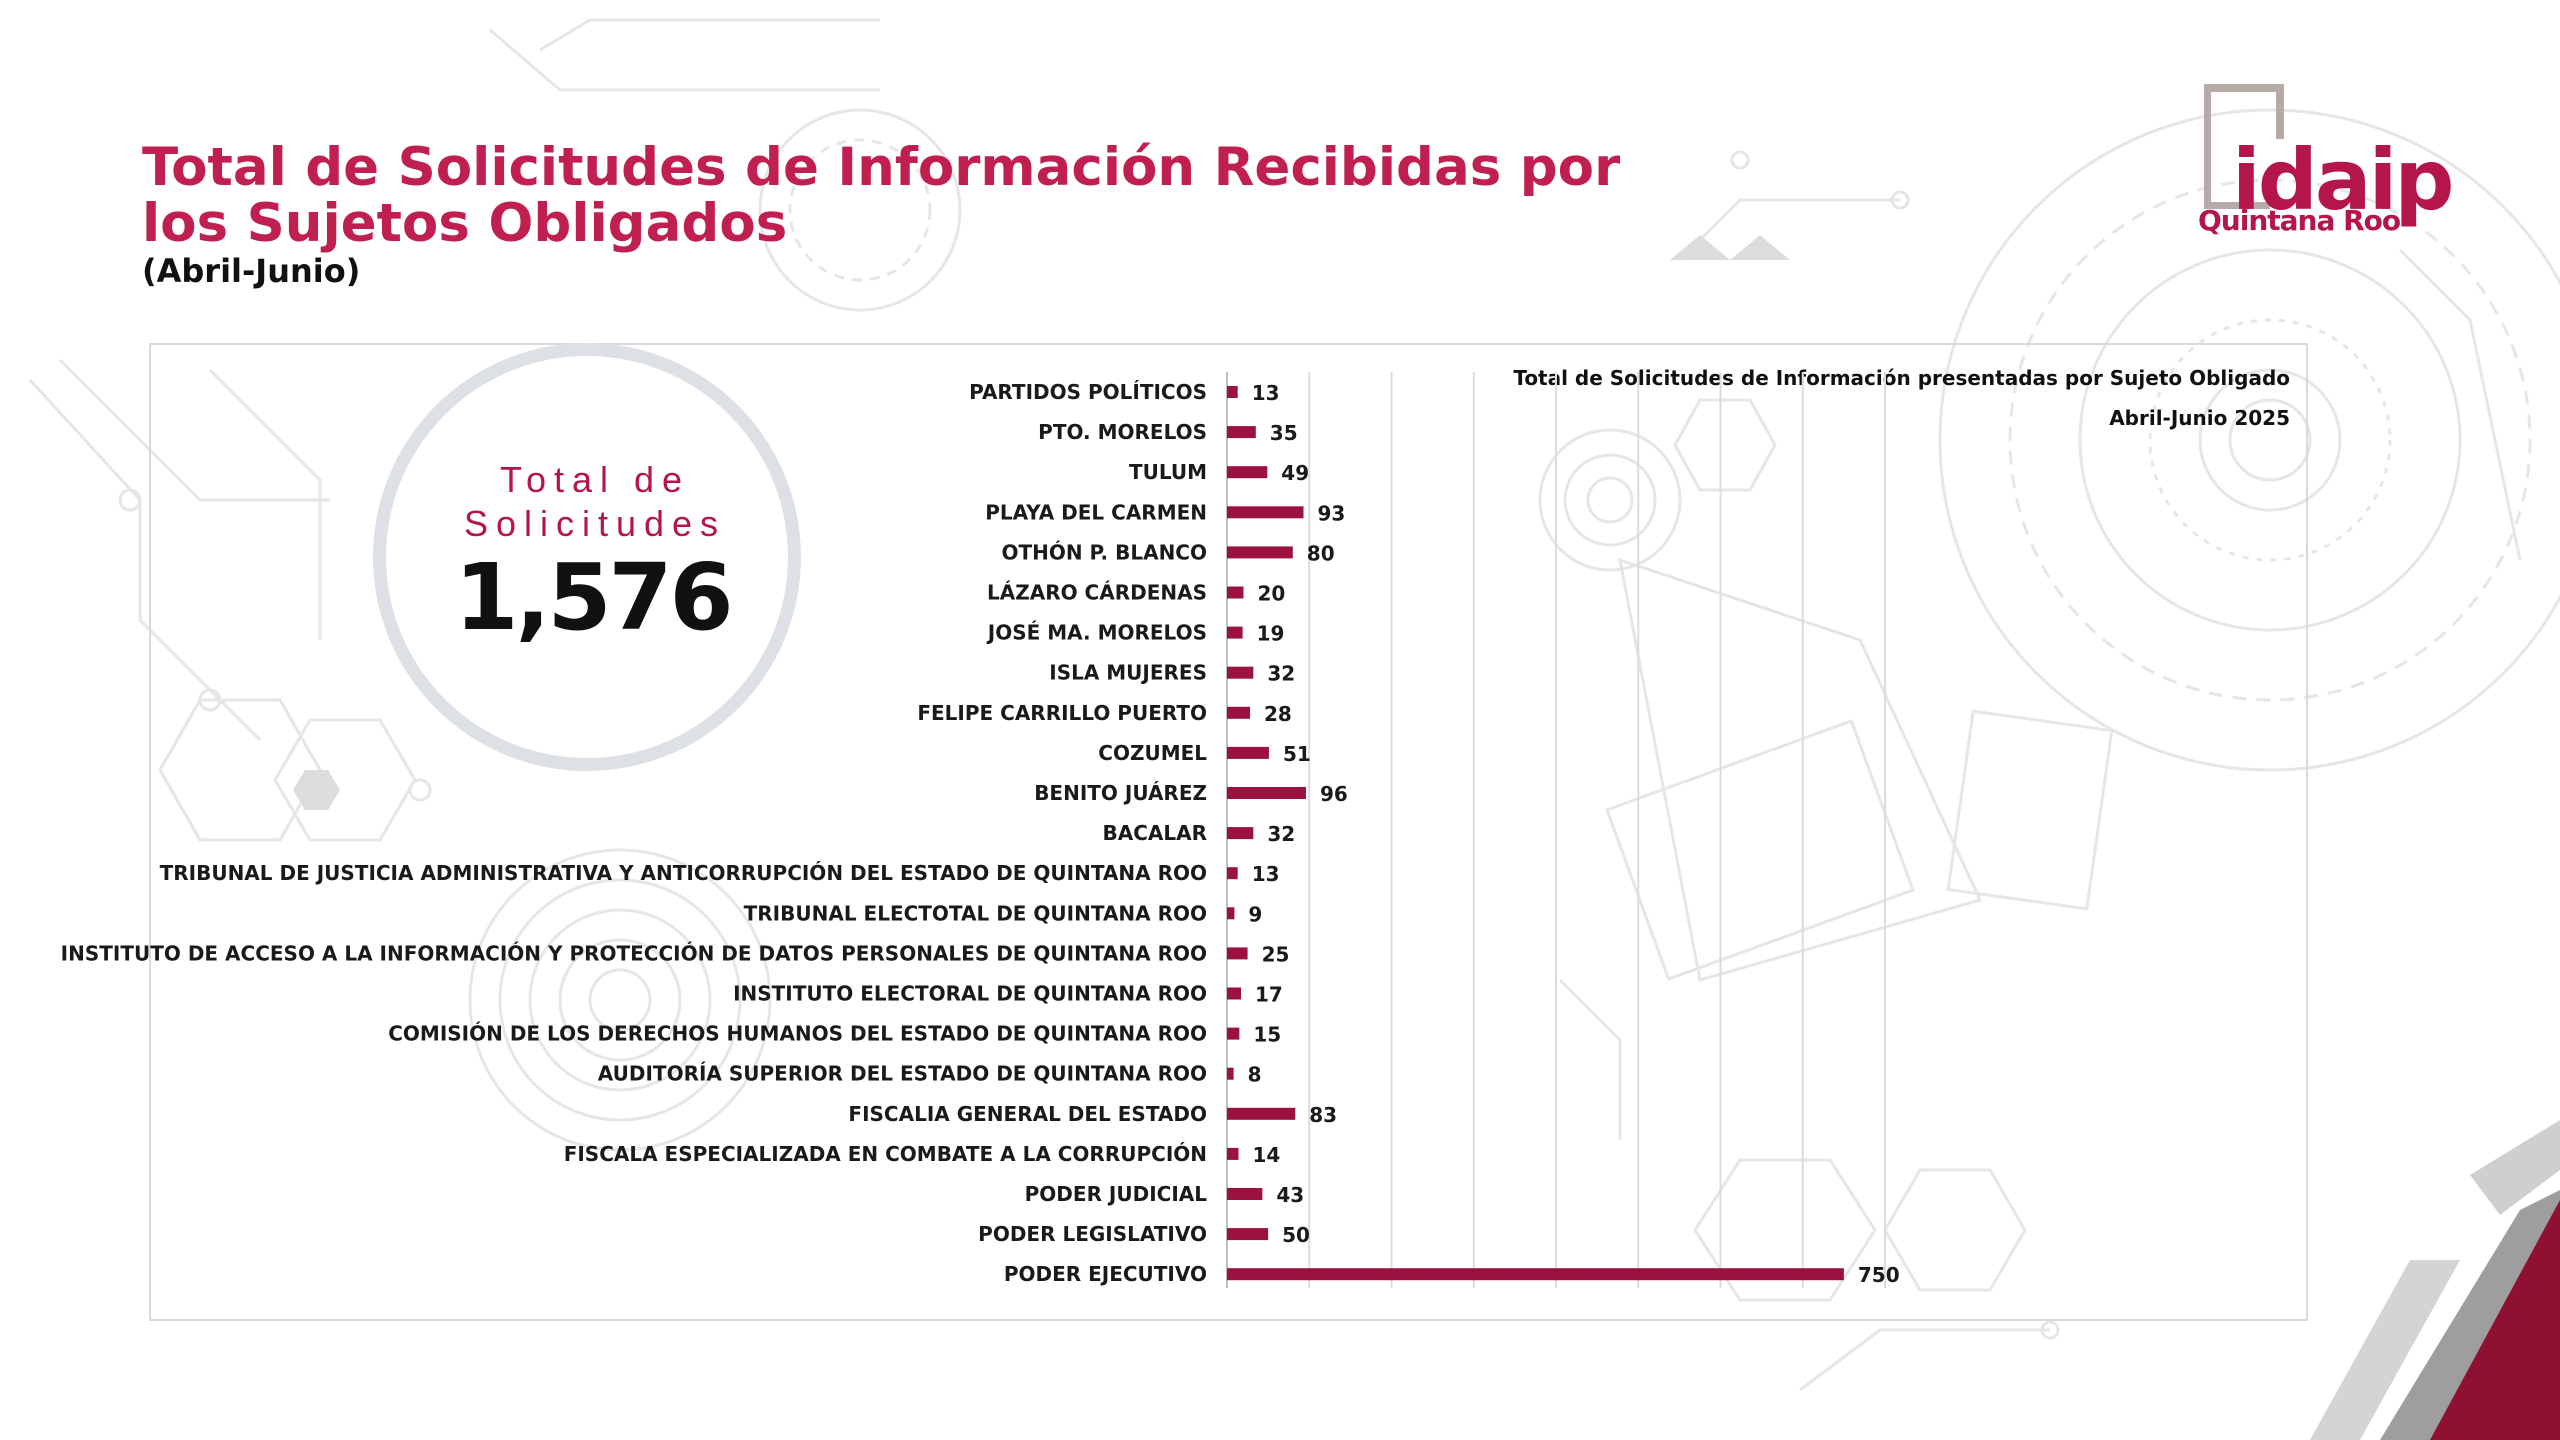 This screenshot has height=1440, width=2560. Describe the element at coordinates (595, 501) in the screenshot. I see `kpi-label: Total de Solicitudes` at that location.